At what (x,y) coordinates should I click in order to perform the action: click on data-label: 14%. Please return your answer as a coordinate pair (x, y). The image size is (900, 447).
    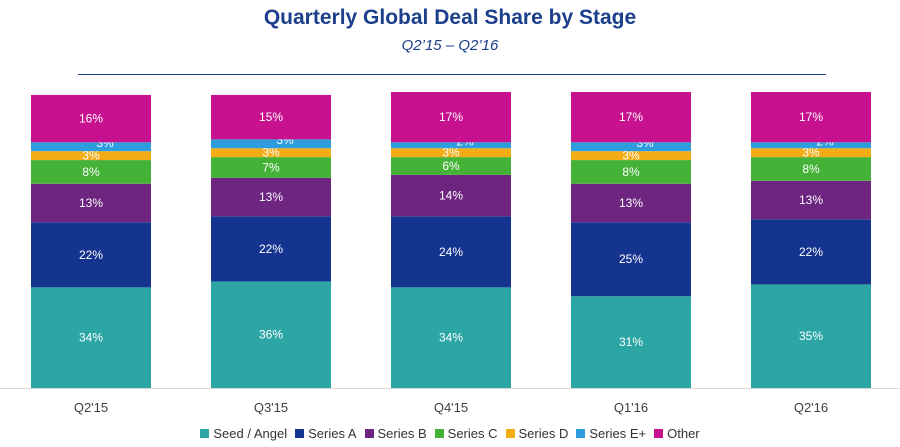
    Looking at the image, I should click on (451, 196).